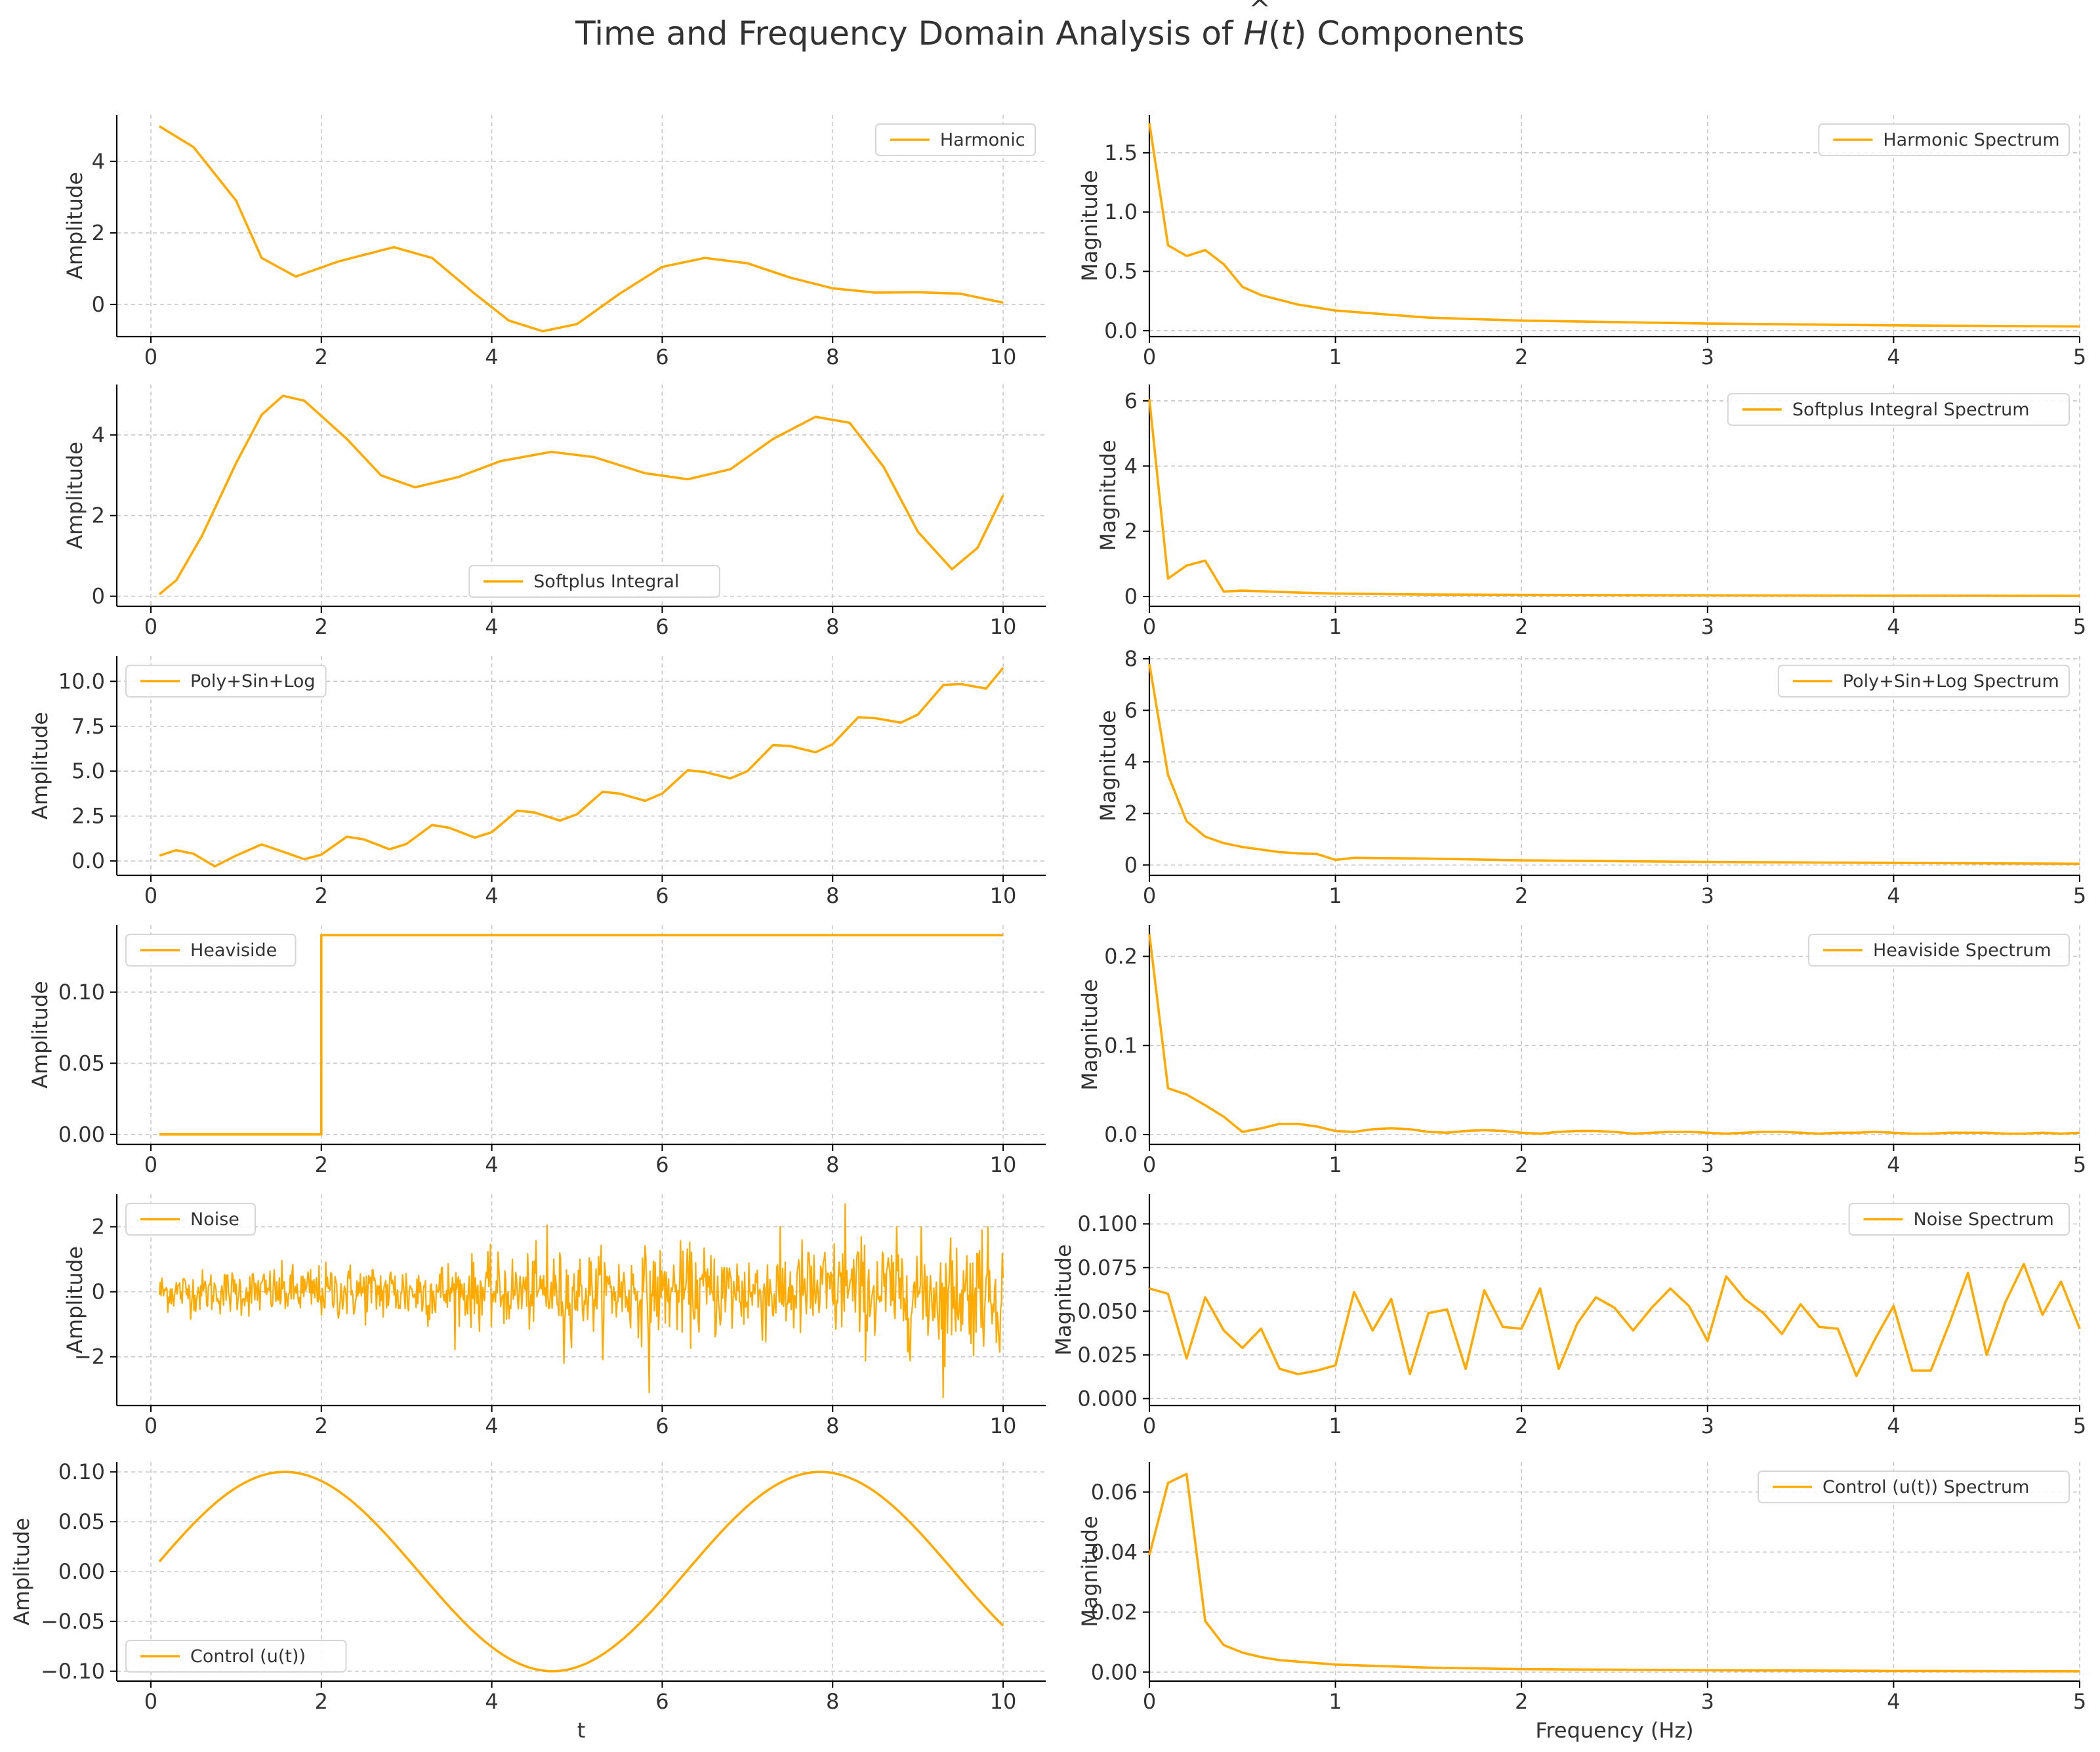 This screenshot has width=2100, height=1752. I want to click on y-tick-label: 0.05, so click(81, 1521).